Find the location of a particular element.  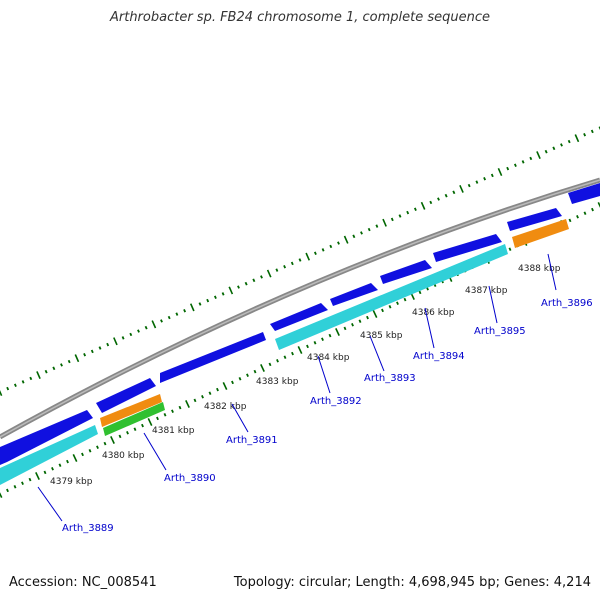

gene-label: Arth_3889 is located at coordinates (88, 528).